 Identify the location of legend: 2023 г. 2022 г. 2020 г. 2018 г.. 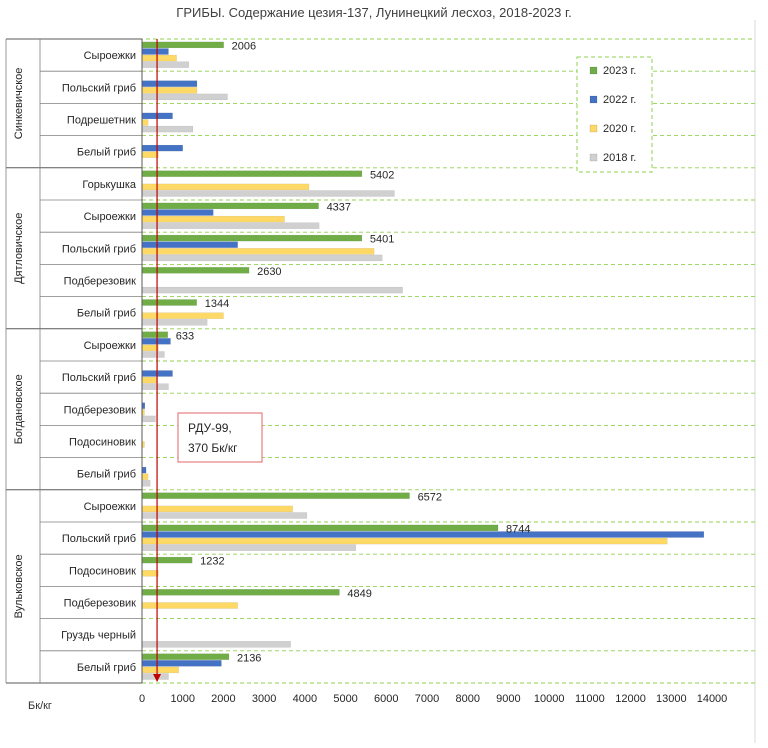
(614, 114).